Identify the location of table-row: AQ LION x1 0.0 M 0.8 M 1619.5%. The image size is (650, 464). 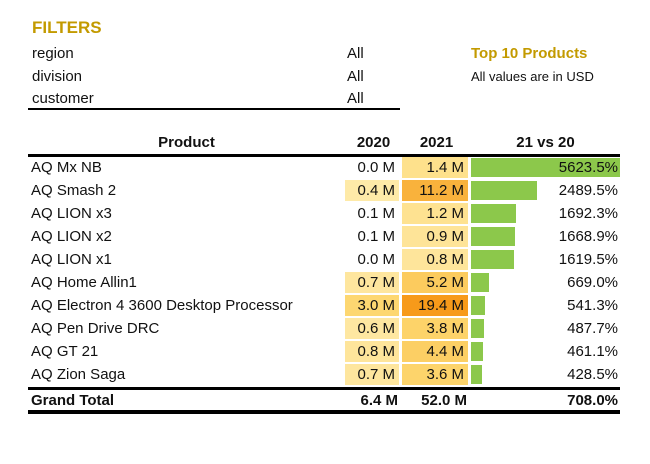
(324, 260).